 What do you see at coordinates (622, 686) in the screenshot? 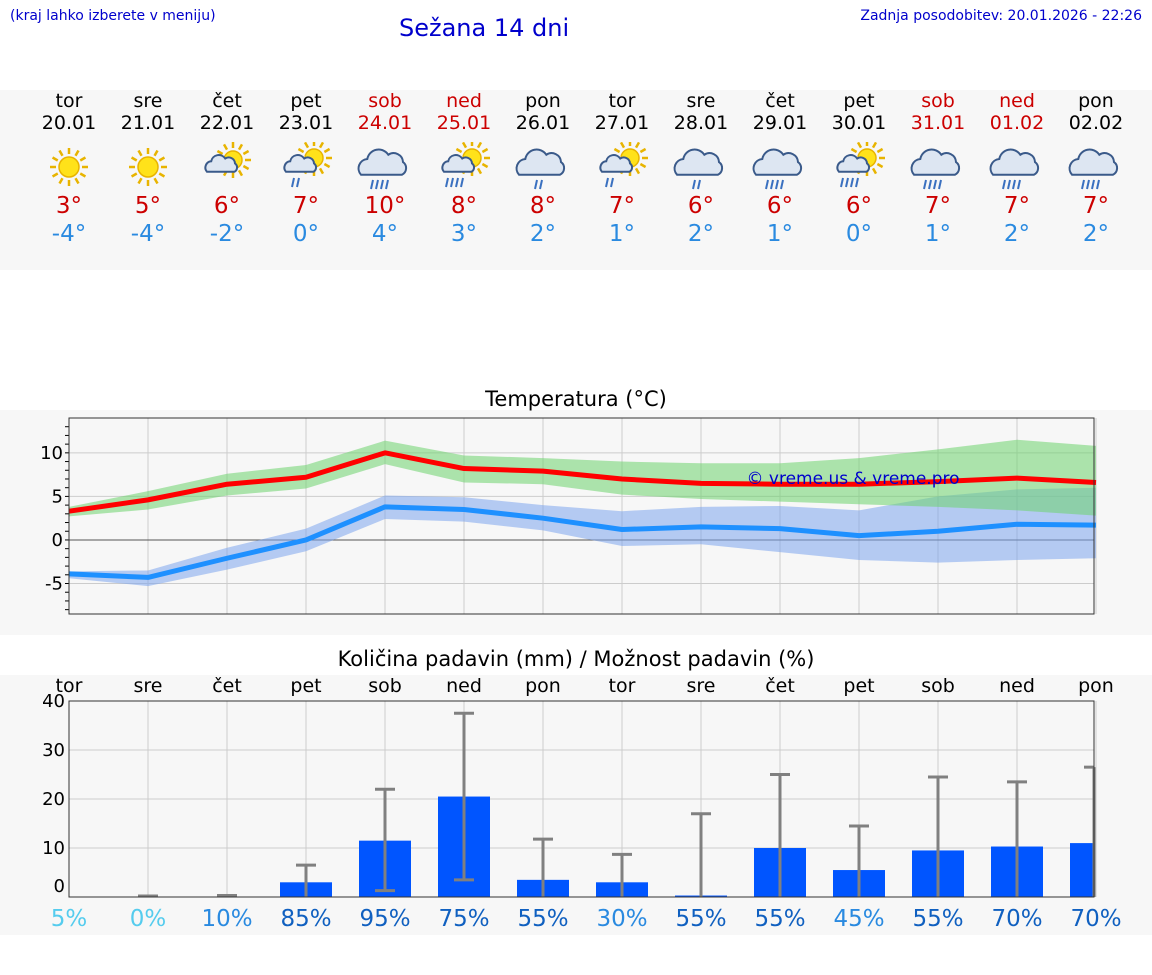
I see `x-tick-label: tor` at bounding box center [622, 686].